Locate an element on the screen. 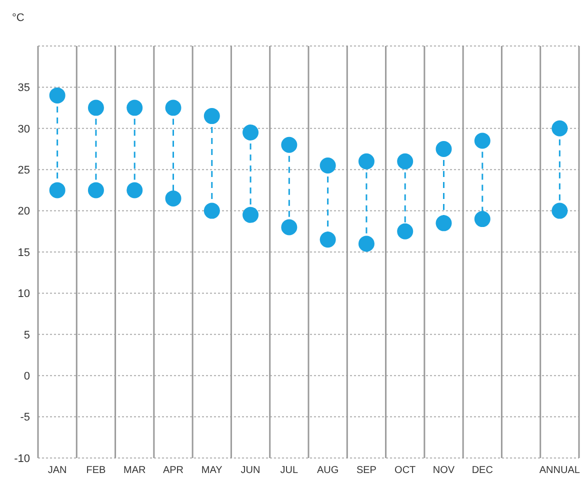 This screenshot has width=583, height=479. x-tick-label: MAY is located at coordinates (212, 470).